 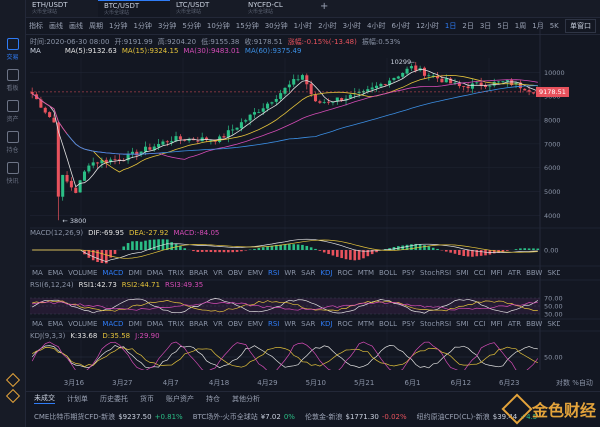 I want to click on period-2: 1分钟, so click(x=142, y=26).